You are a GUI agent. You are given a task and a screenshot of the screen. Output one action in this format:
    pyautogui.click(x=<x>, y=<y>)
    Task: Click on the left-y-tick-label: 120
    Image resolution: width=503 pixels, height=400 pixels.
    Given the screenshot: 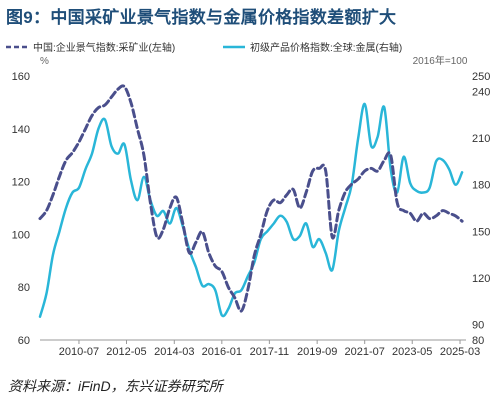 What is the action you would take?
    pyautogui.click(x=21, y=183)
    